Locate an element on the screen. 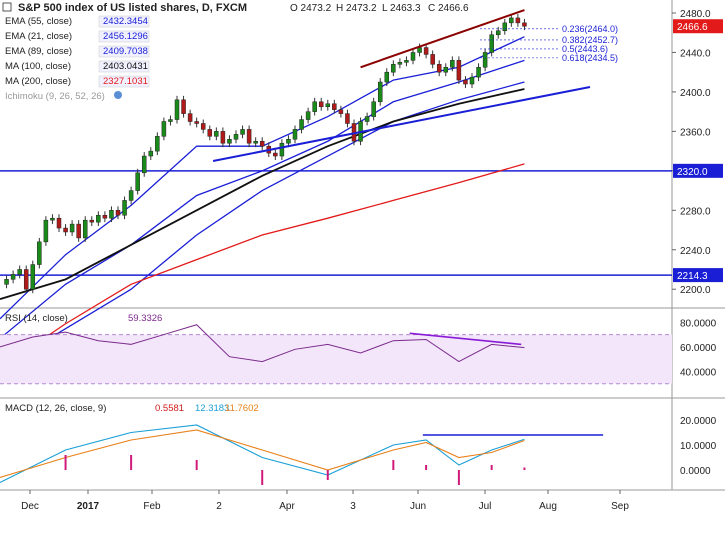 The height and width of the screenshot is (548, 725). legend-value: 2409.7038 is located at coordinates (125, 51).